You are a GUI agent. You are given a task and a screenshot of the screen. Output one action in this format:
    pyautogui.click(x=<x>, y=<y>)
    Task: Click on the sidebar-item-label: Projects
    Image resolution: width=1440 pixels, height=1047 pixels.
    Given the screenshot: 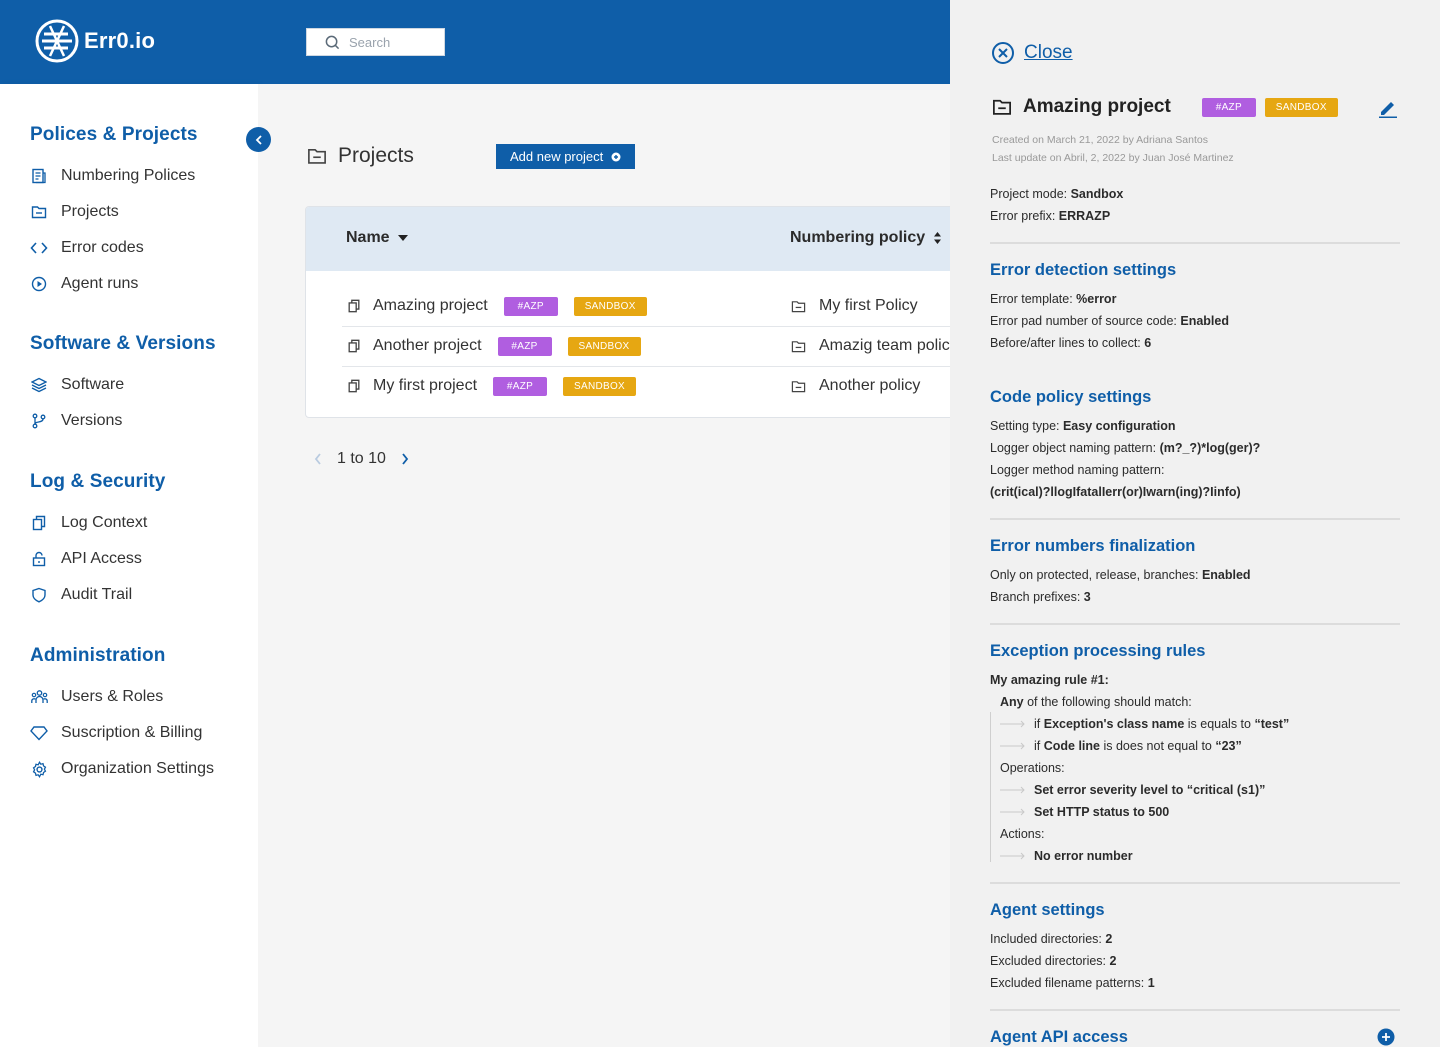 What is the action you would take?
    pyautogui.click(x=90, y=211)
    